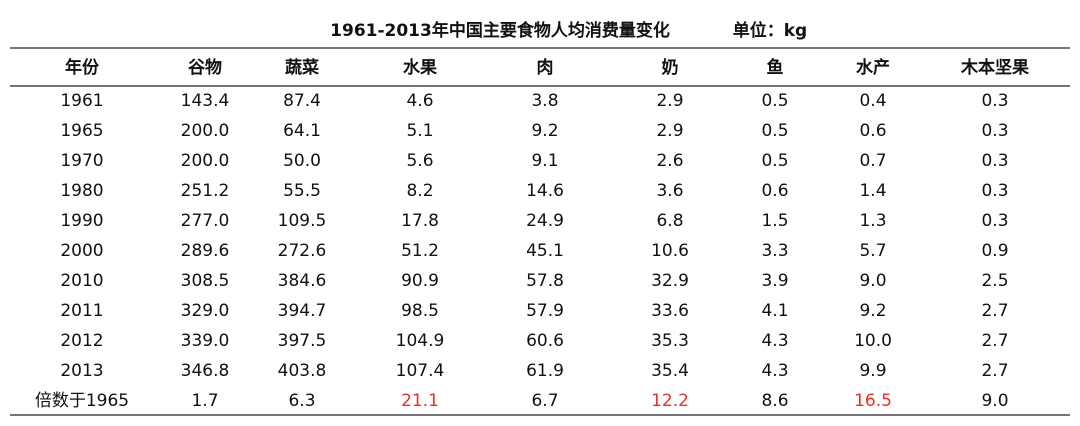 Image resolution: width=1080 pixels, height=426 pixels. What do you see at coordinates (81, 101) in the screenshot?
I see `row-label: 1961` at bounding box center [81, 101].